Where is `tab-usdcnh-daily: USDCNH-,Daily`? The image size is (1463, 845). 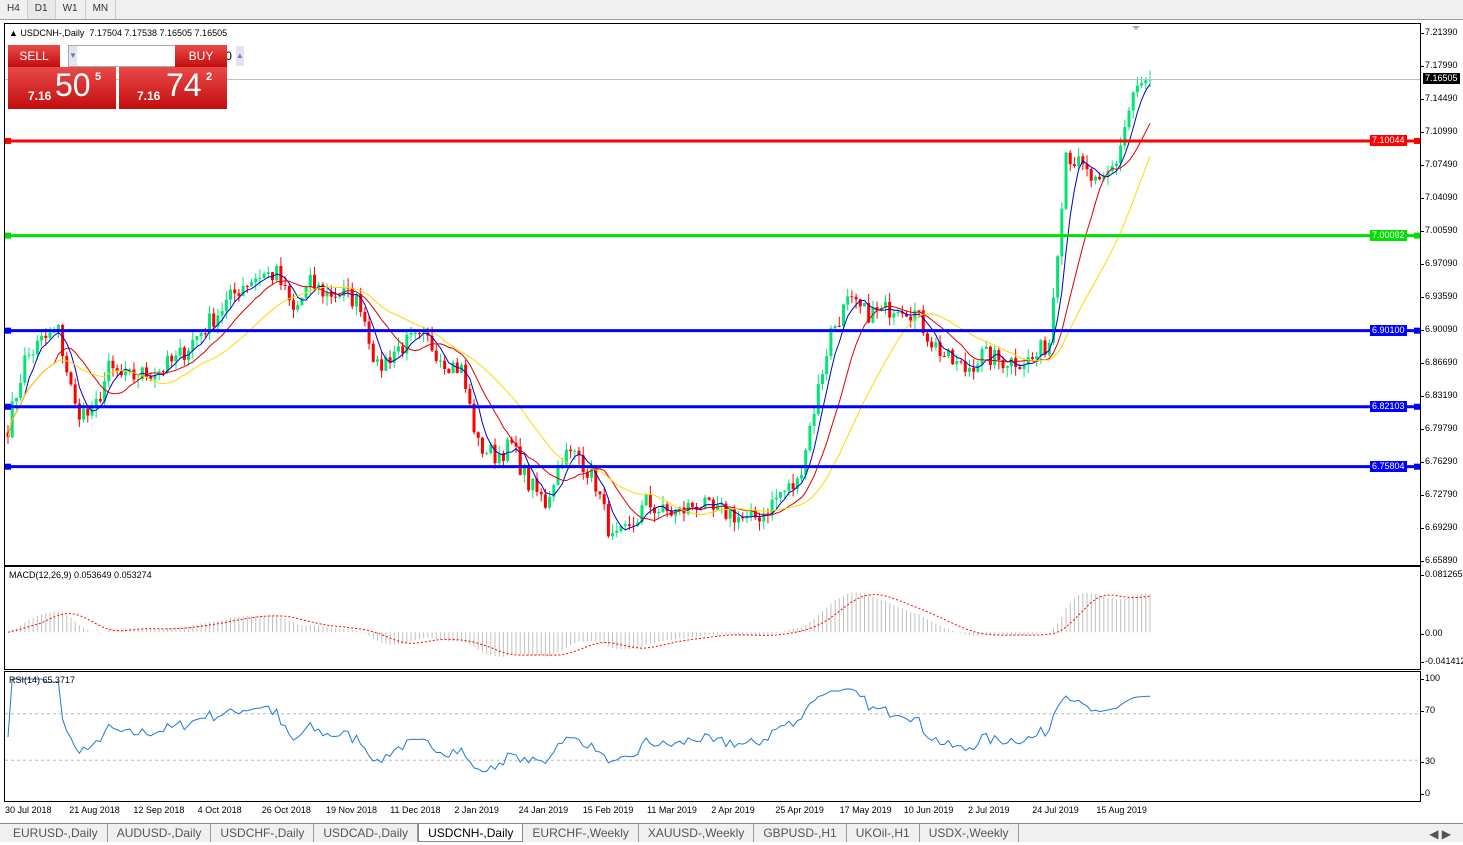
tab-usdcnh-daily: USDCNH-,Daily is located at coordinates (471, 833).